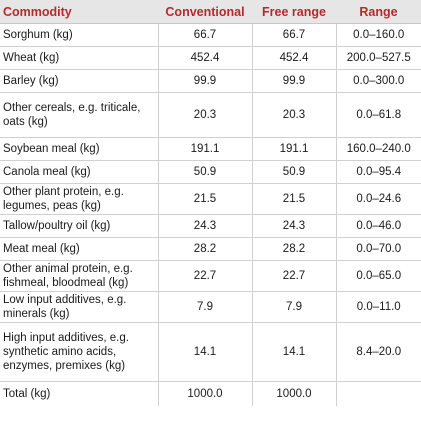 This screenshot has width=421, height=428. I want to click on free-range-cell: 20.3, so click(294, 115).